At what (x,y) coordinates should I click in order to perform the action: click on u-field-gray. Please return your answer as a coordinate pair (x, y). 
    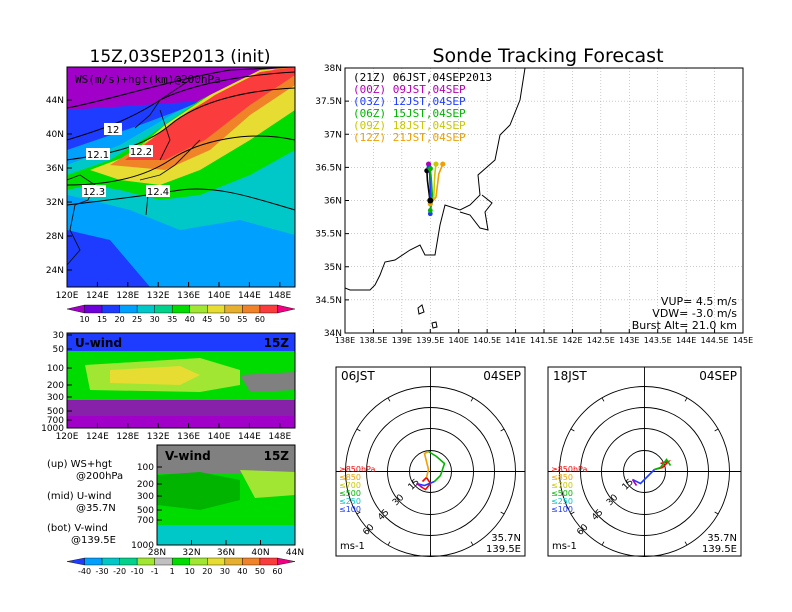
    Looking at the image, I should click on (267, 382).